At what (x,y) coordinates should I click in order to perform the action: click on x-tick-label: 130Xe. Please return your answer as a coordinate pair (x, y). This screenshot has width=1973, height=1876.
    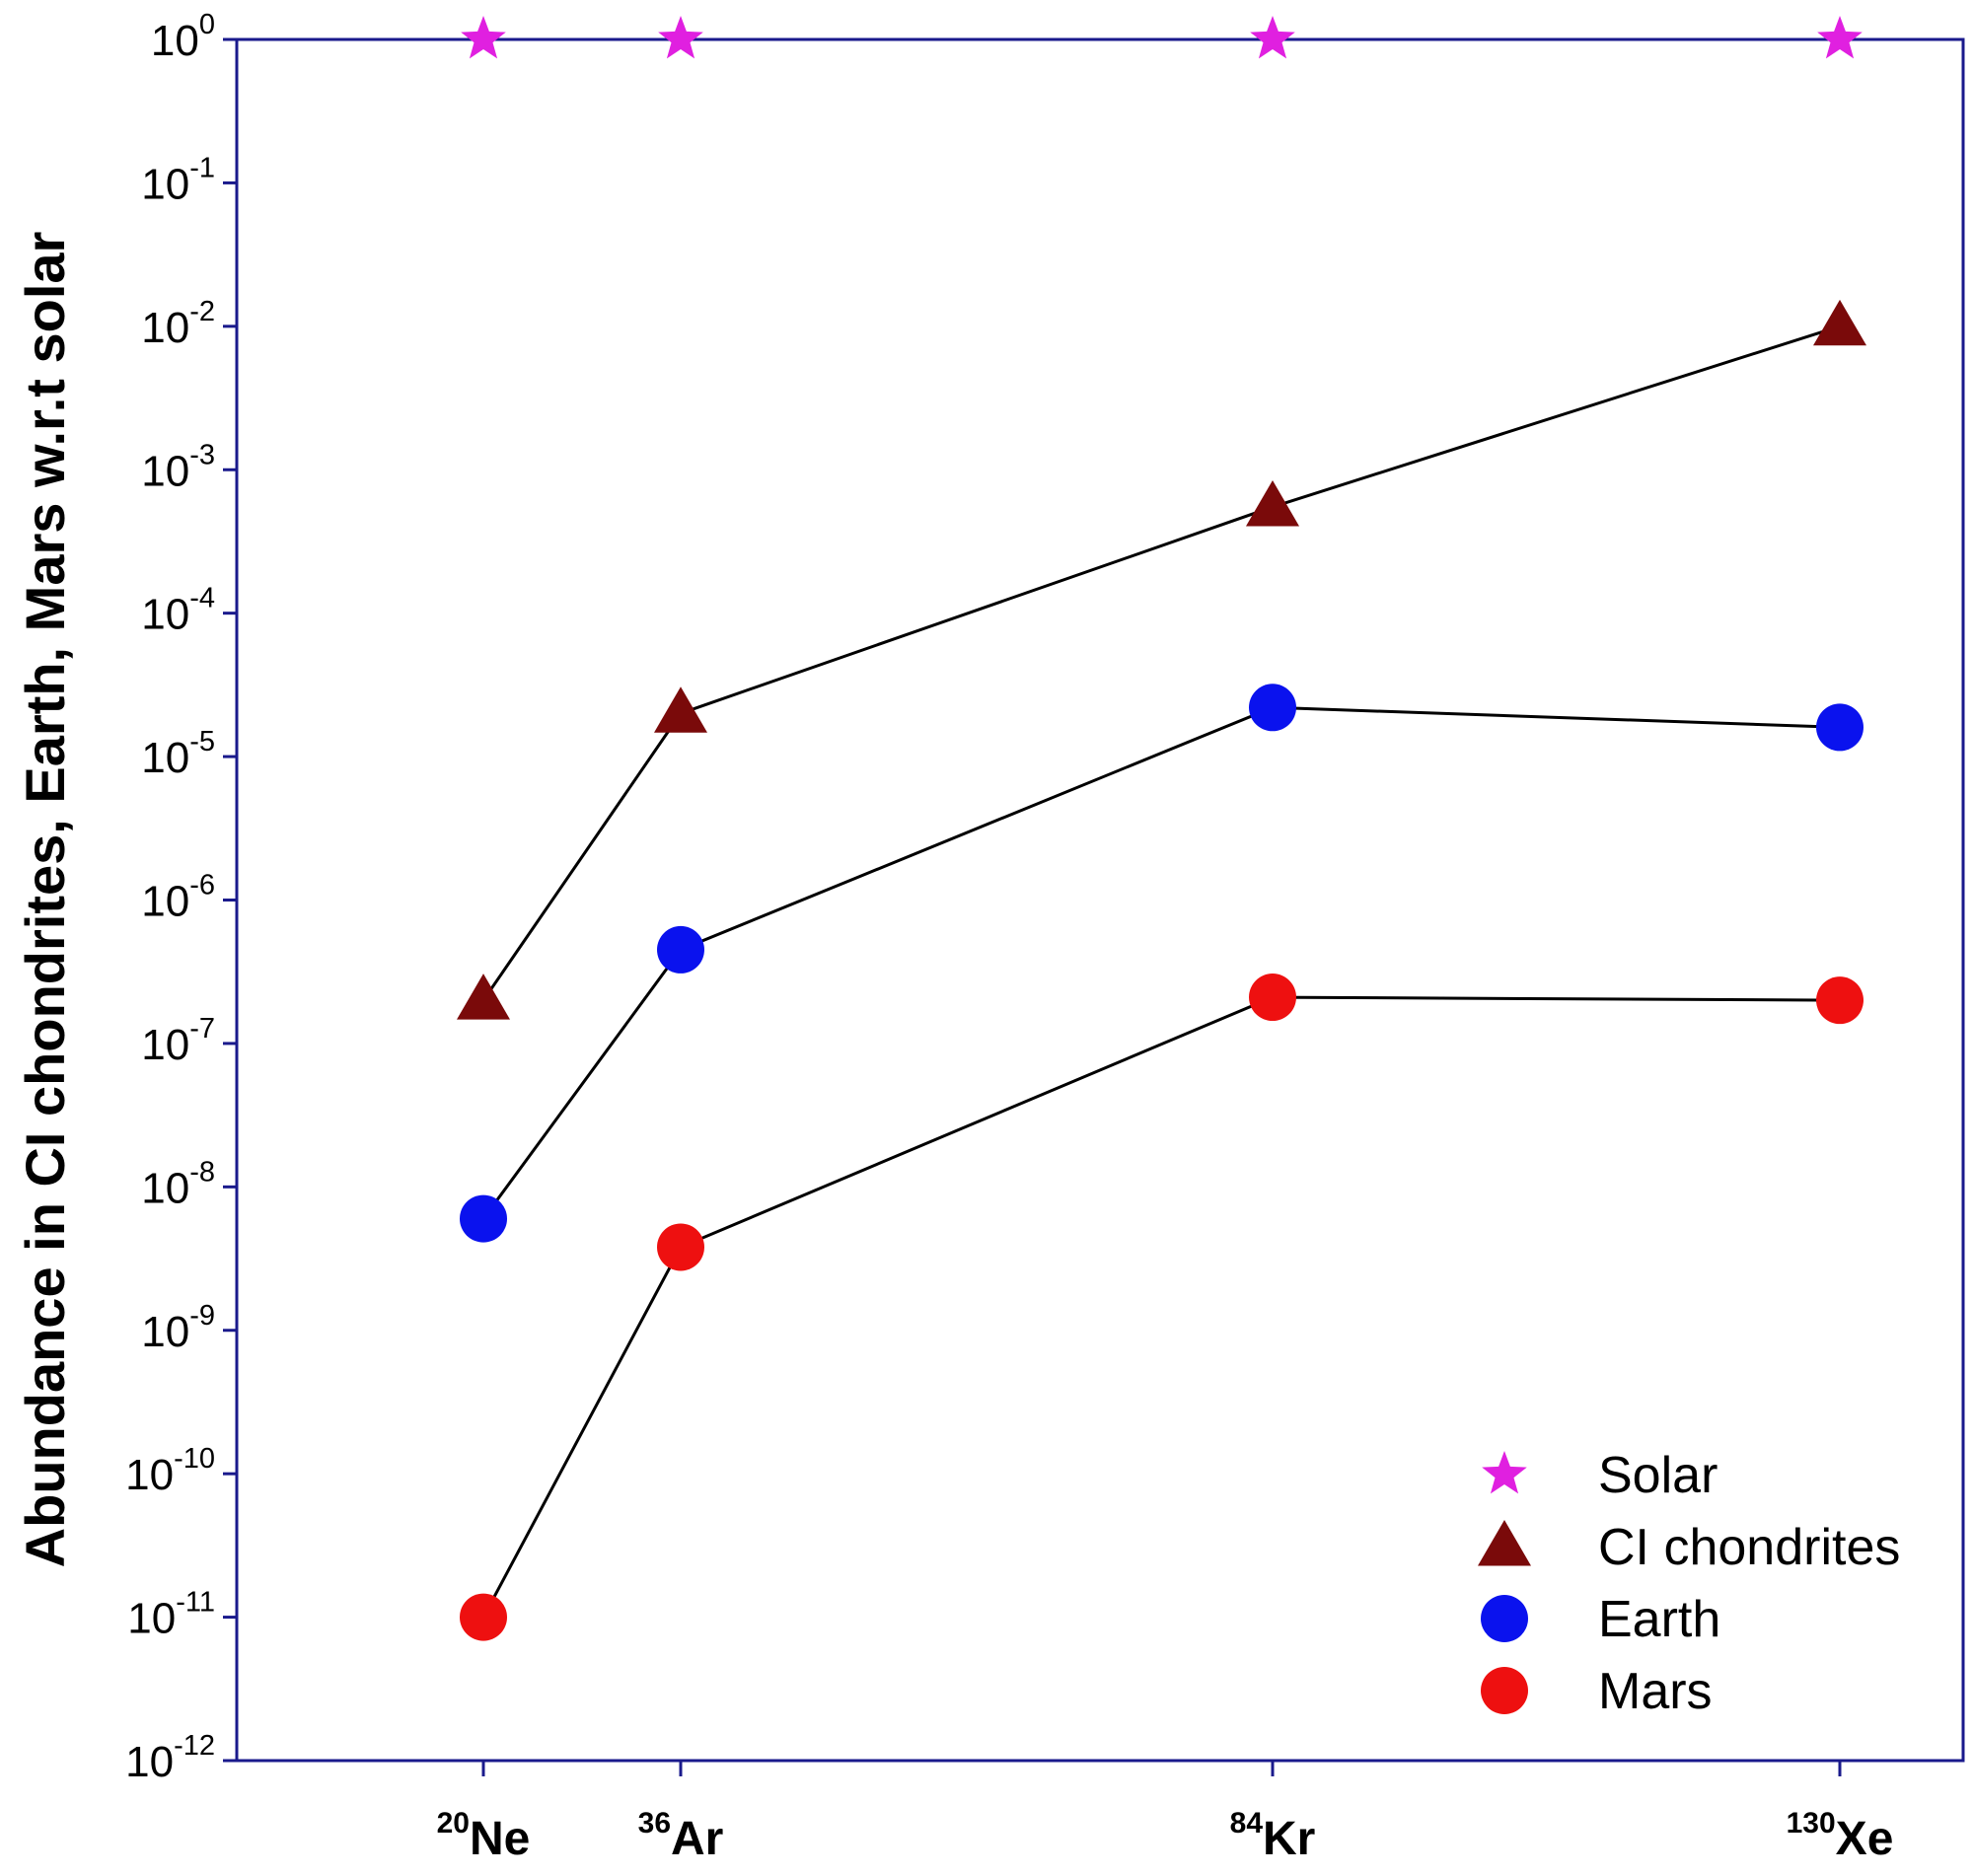
    Looking at the image, I should click on (1841, 1836).